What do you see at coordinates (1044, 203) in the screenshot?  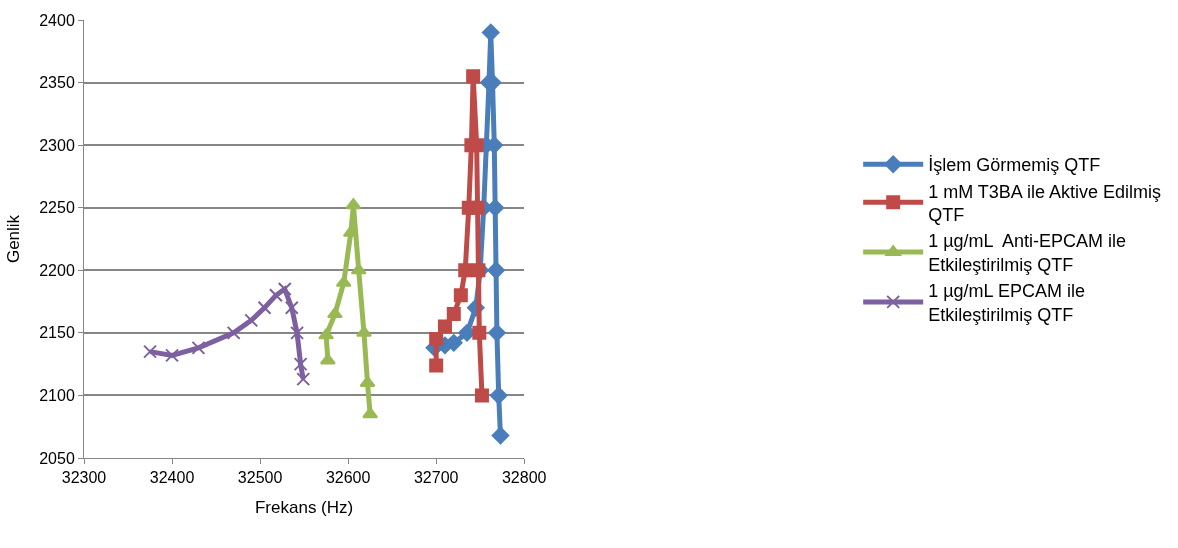 I see `legend-label: 1 mM T3BA ile Aktive Edilmiş QTF` at bounding box center [1044, 203].